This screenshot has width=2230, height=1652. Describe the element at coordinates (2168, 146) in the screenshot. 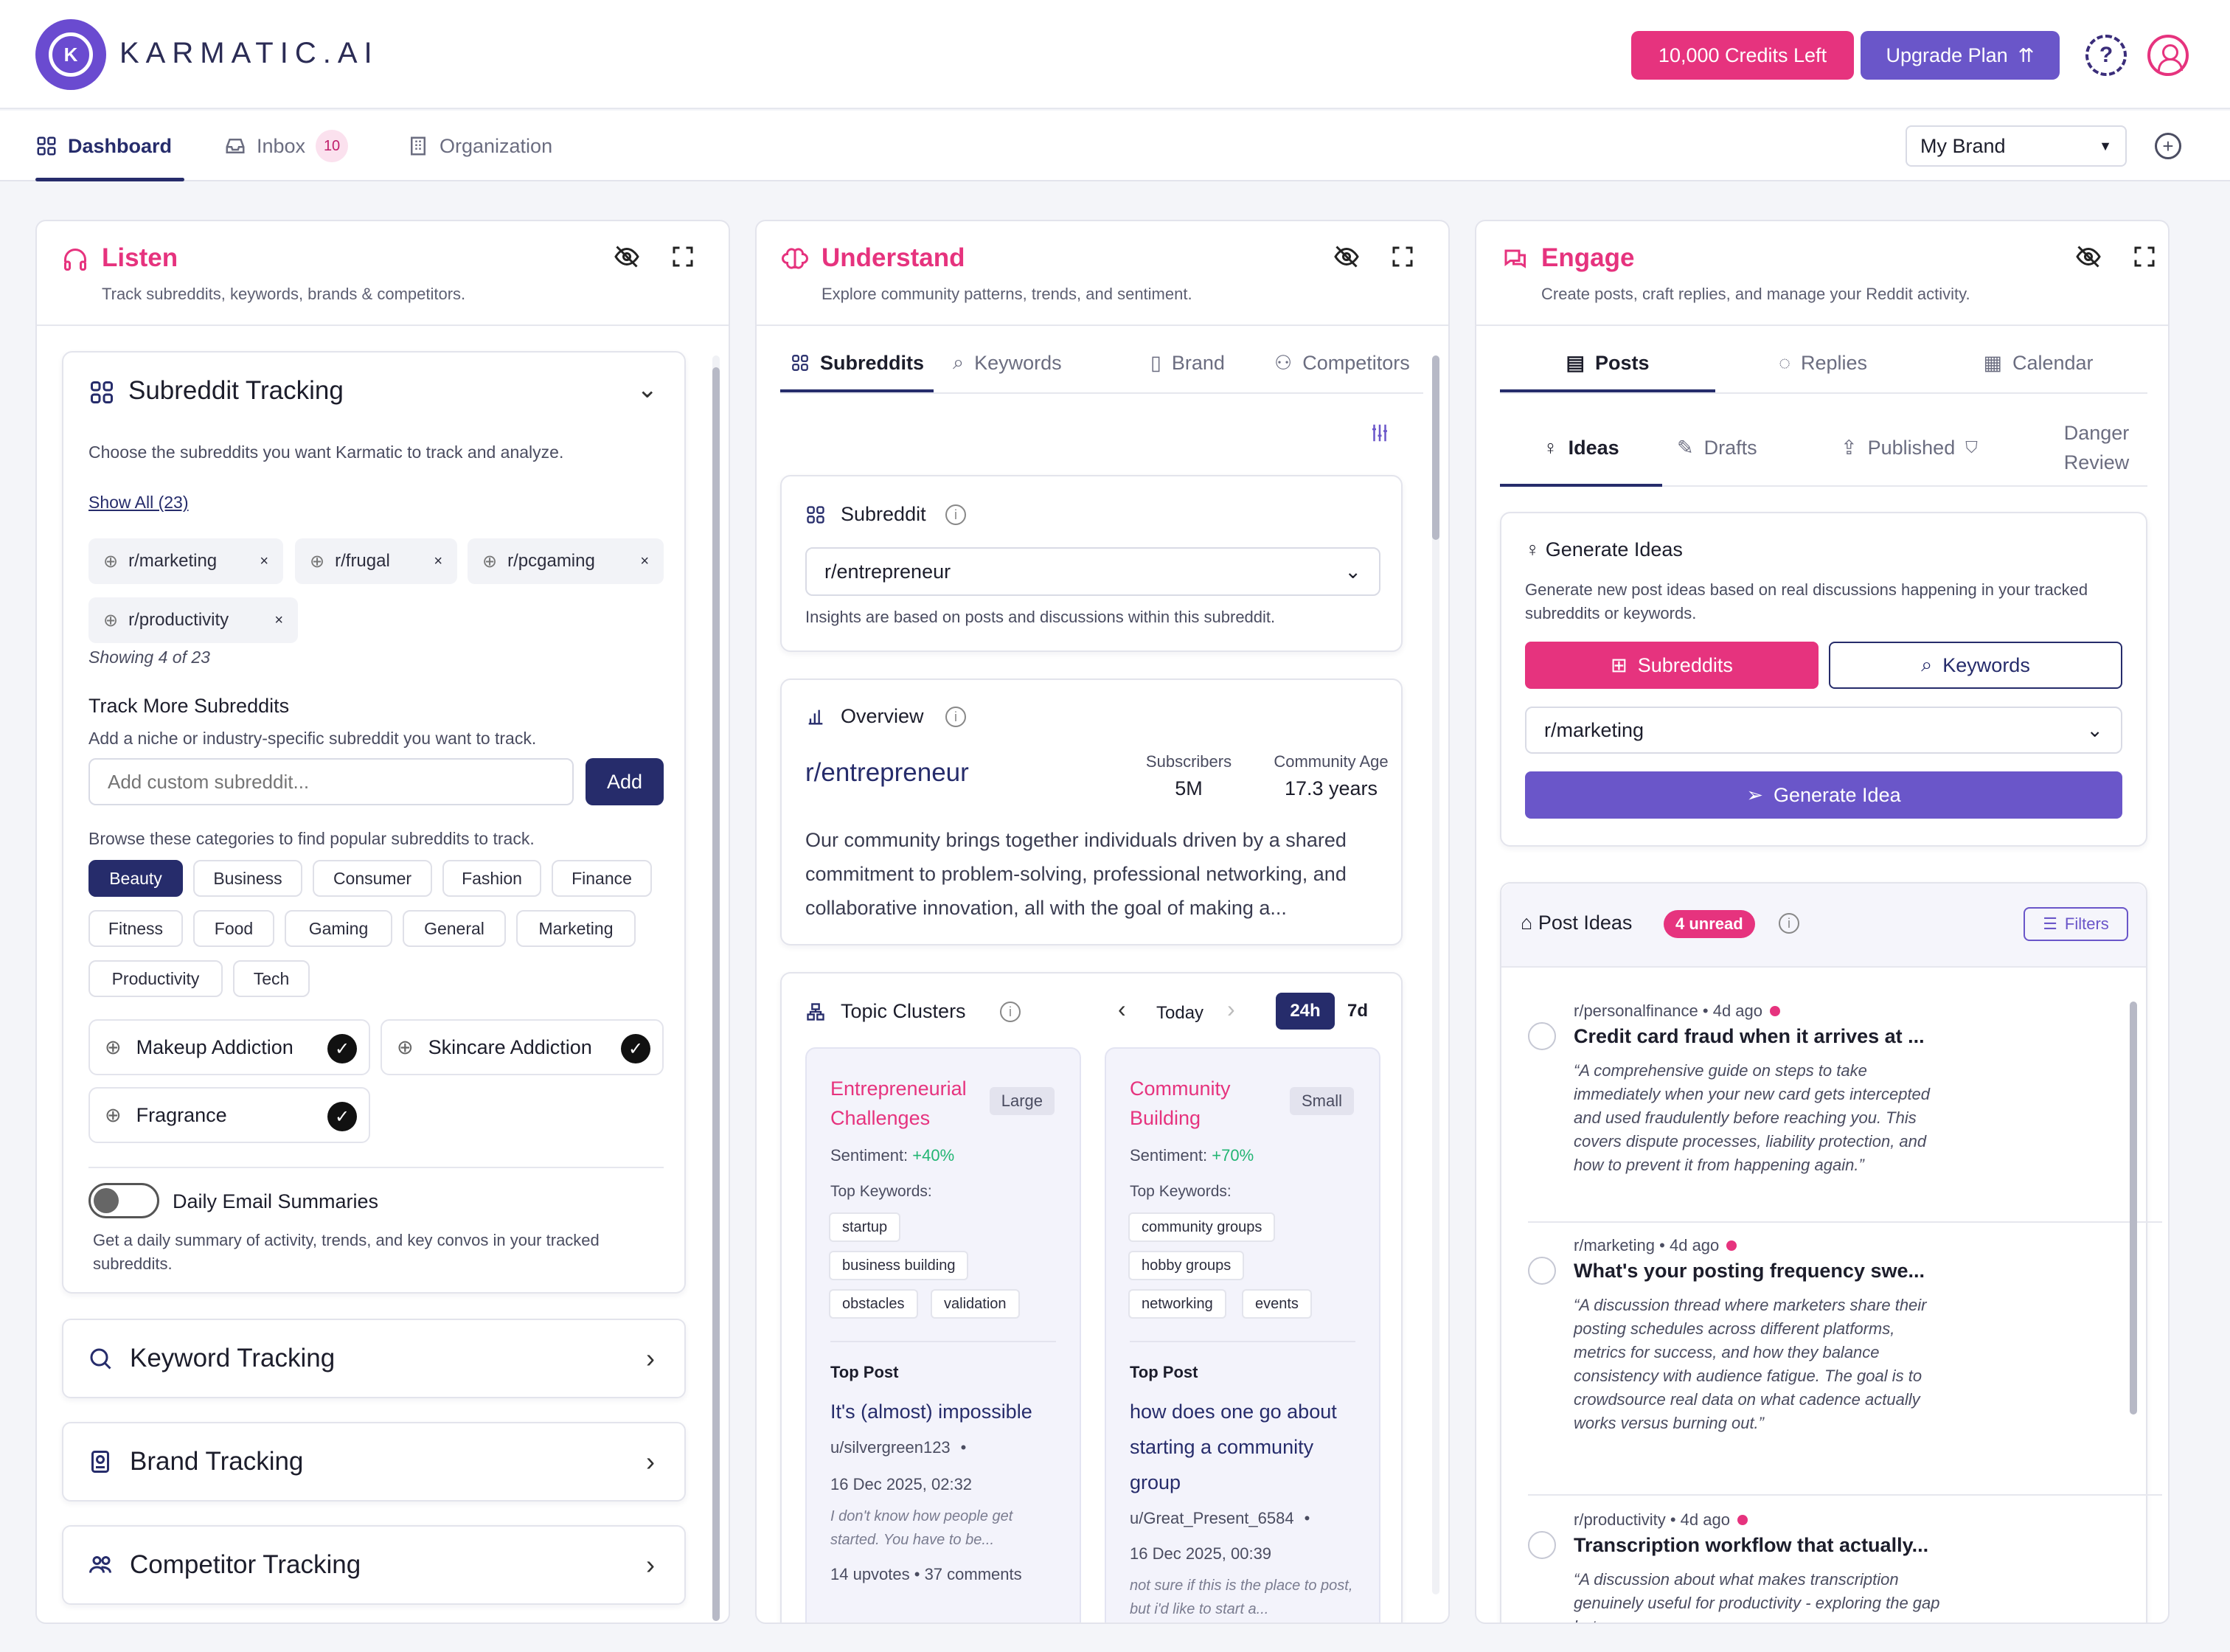

I see `add-brand-icon: +` at that location.